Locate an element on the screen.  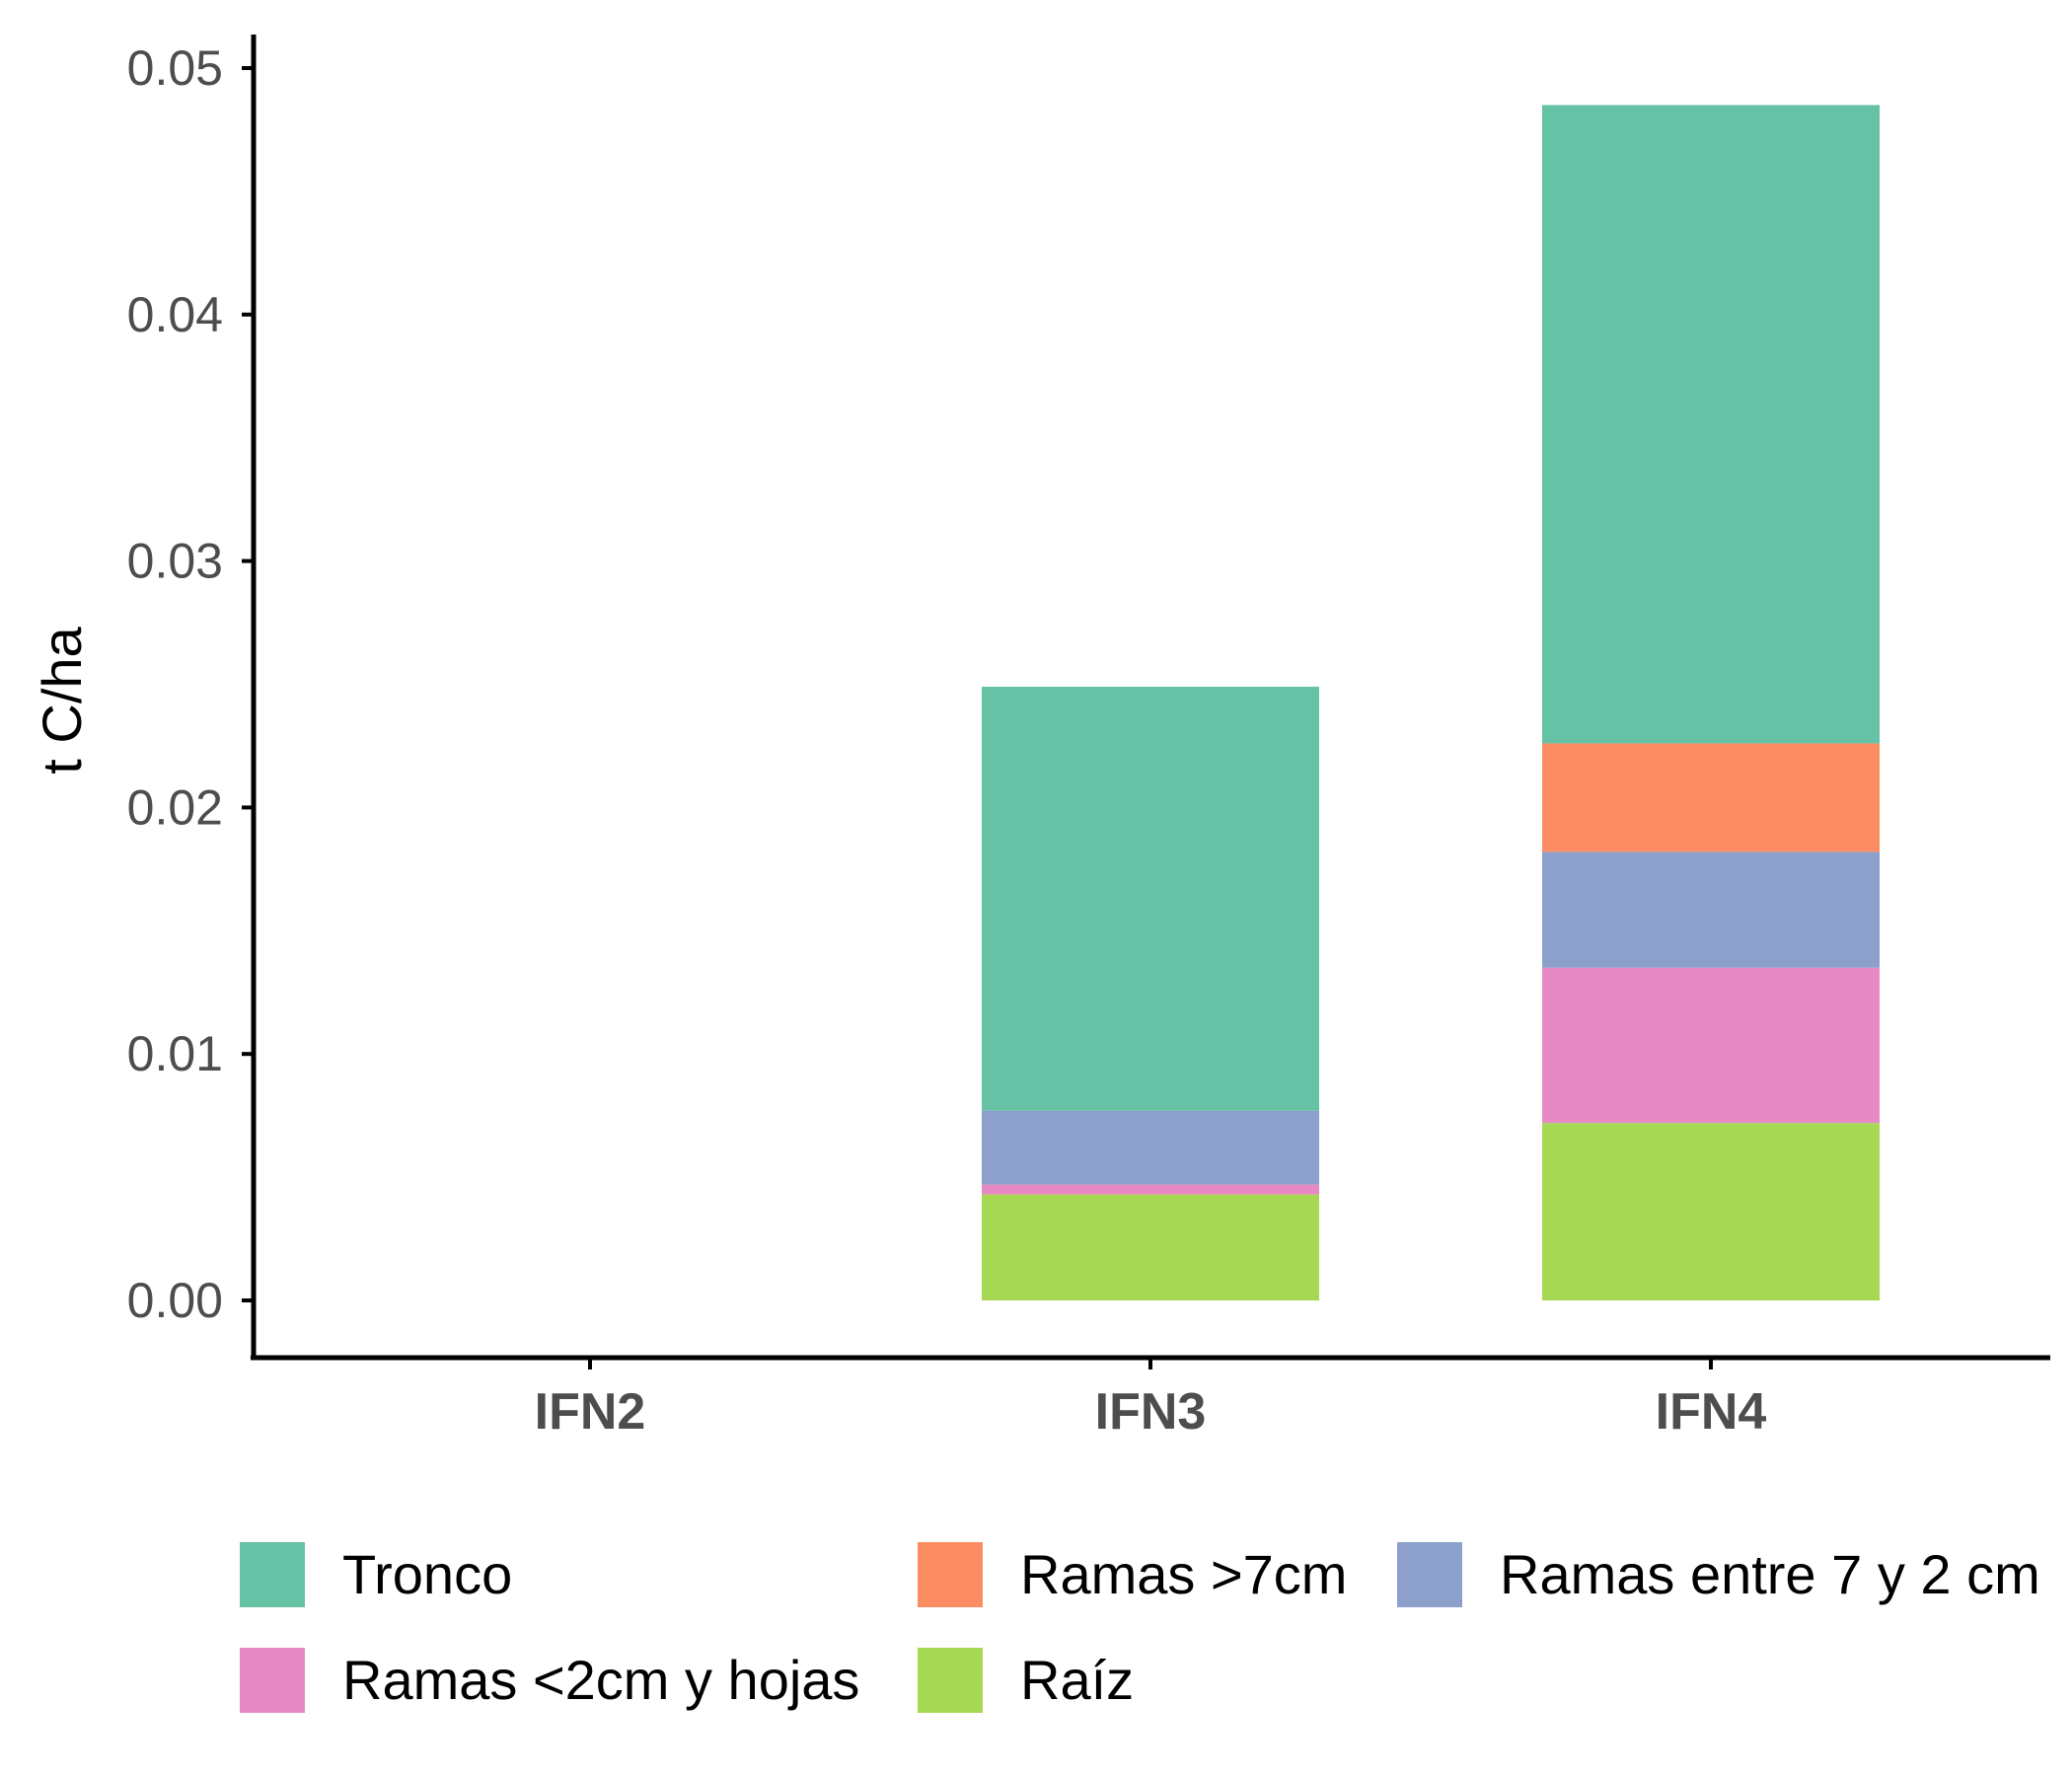
legend-label: Tronco is located at coordinates (427, 1574).